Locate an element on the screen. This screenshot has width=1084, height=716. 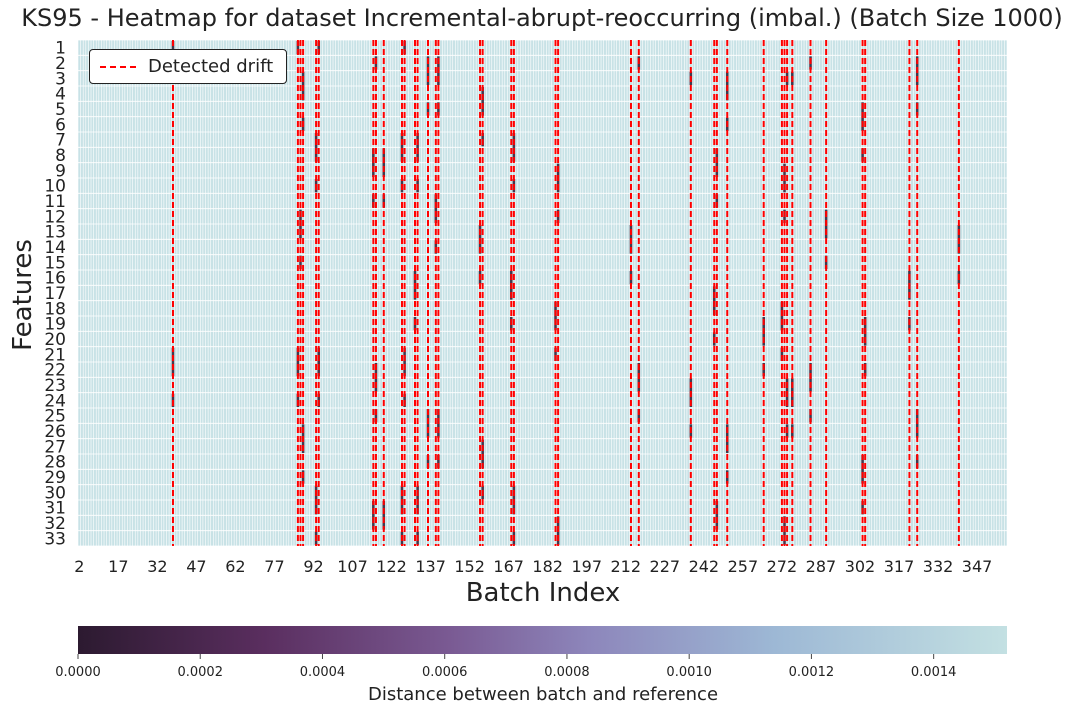
y-tick-label: 17 is located at coordinates (55, 294).